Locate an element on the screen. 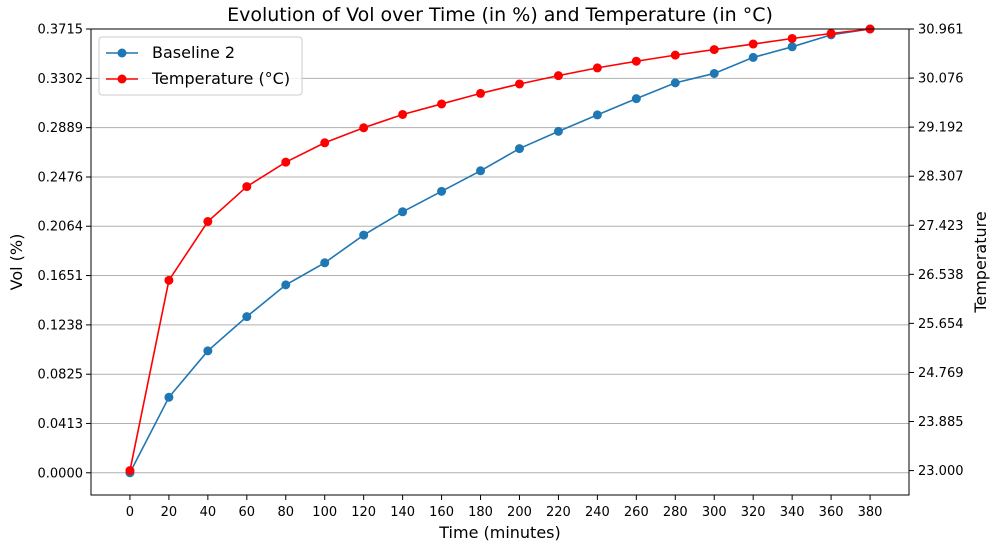 The image size is (1000, 546). x-tick-label: 220 is located at coordinates (558, 512).